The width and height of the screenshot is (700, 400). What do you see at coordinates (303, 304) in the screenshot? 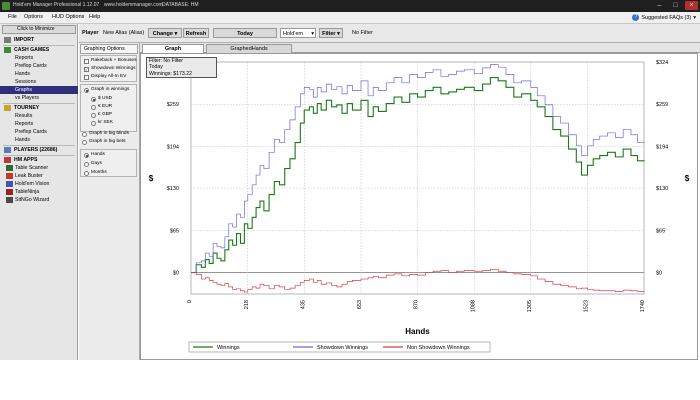
I see `x-tick-label: 435` at bounding box center [303, 304].